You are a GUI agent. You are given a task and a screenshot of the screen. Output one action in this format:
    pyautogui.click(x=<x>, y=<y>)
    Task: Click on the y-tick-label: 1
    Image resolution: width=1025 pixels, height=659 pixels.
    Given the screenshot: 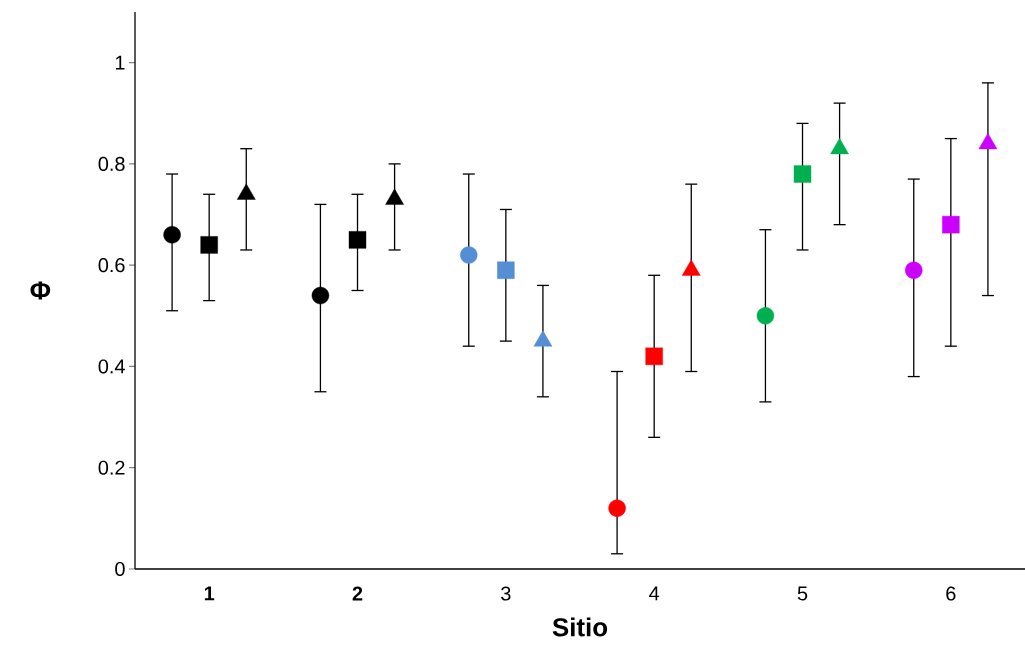 What is the action you would take?
    pyautogui.click(x=120, y=62)
    